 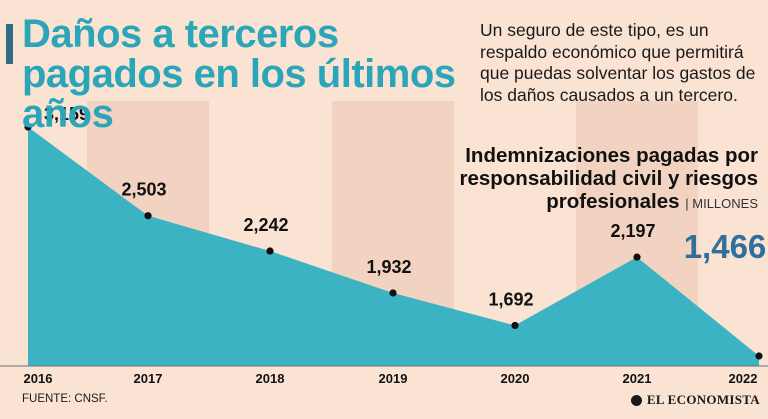 What do you see at coordinates (265, 225) in the screenshot?
I see `data-label-2018: 2,242` at bounding box center [265, 225].